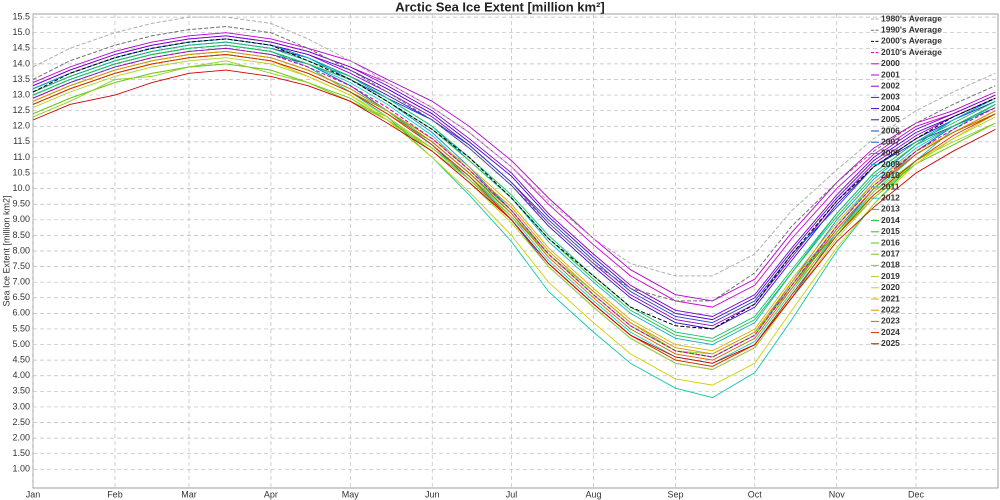  I want to click on legend-label: 2006, so click(890, 130).